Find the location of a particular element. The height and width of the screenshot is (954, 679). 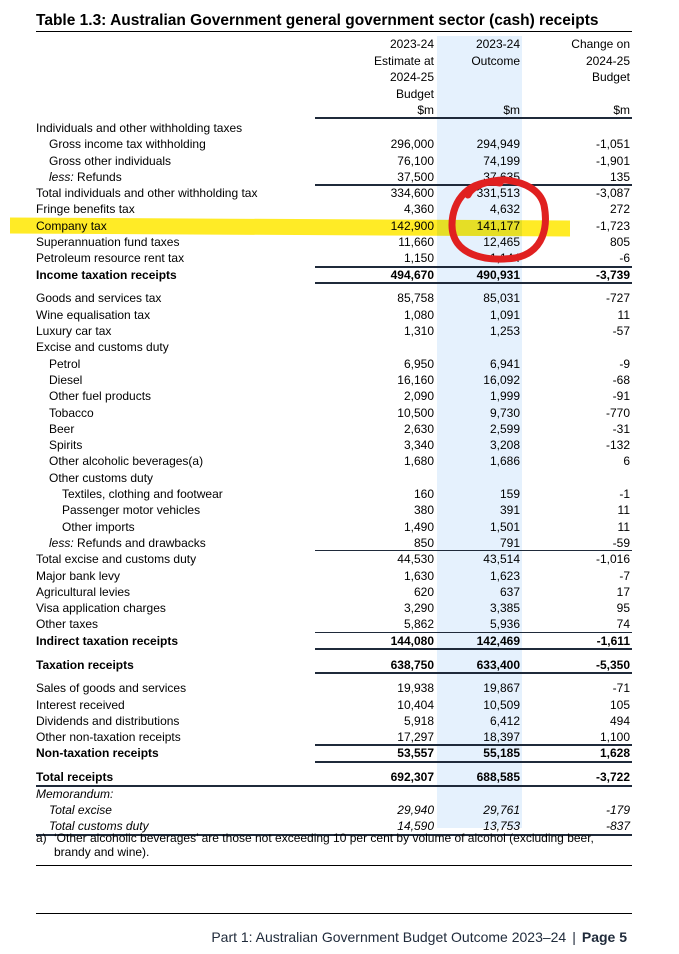

row-label-text: Interest received is located at coordinates (80, 704).